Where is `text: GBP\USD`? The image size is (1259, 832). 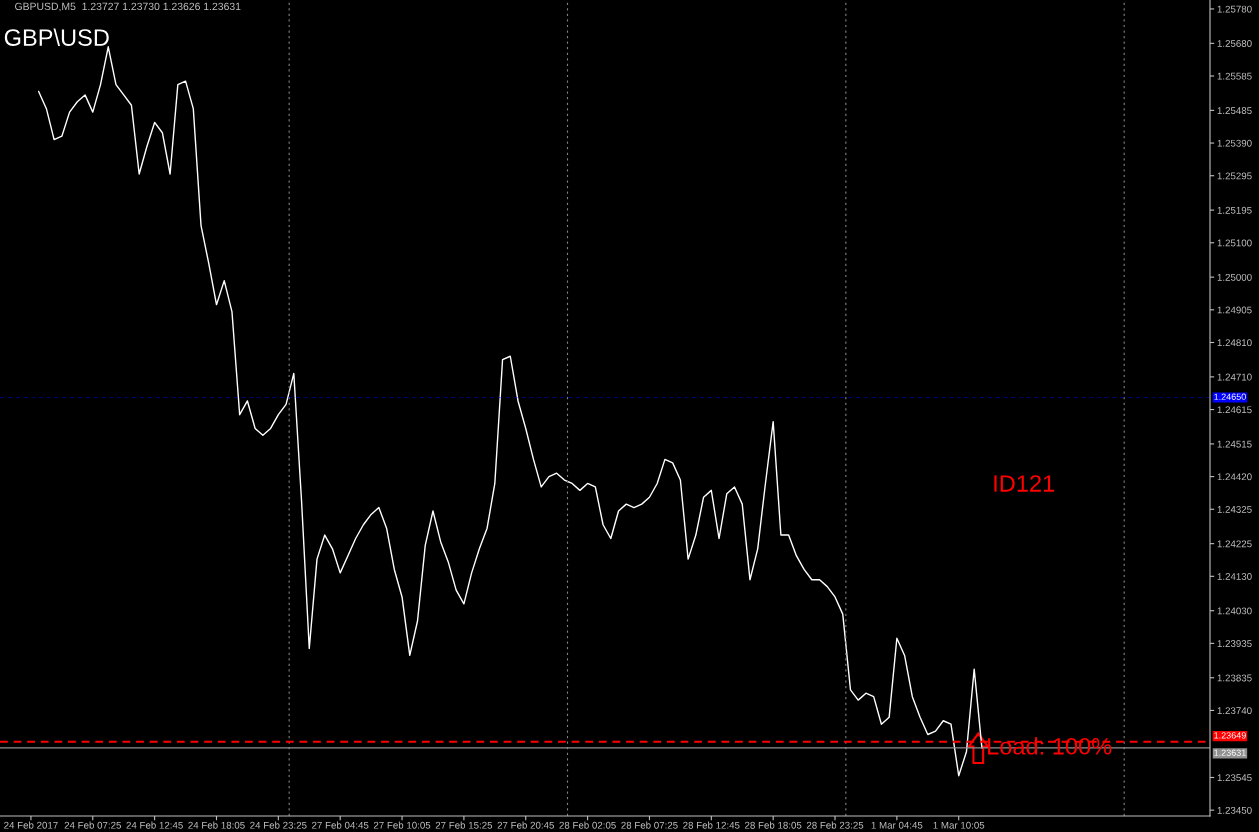
text: GBP\USD is located at coordinates (56, 37).